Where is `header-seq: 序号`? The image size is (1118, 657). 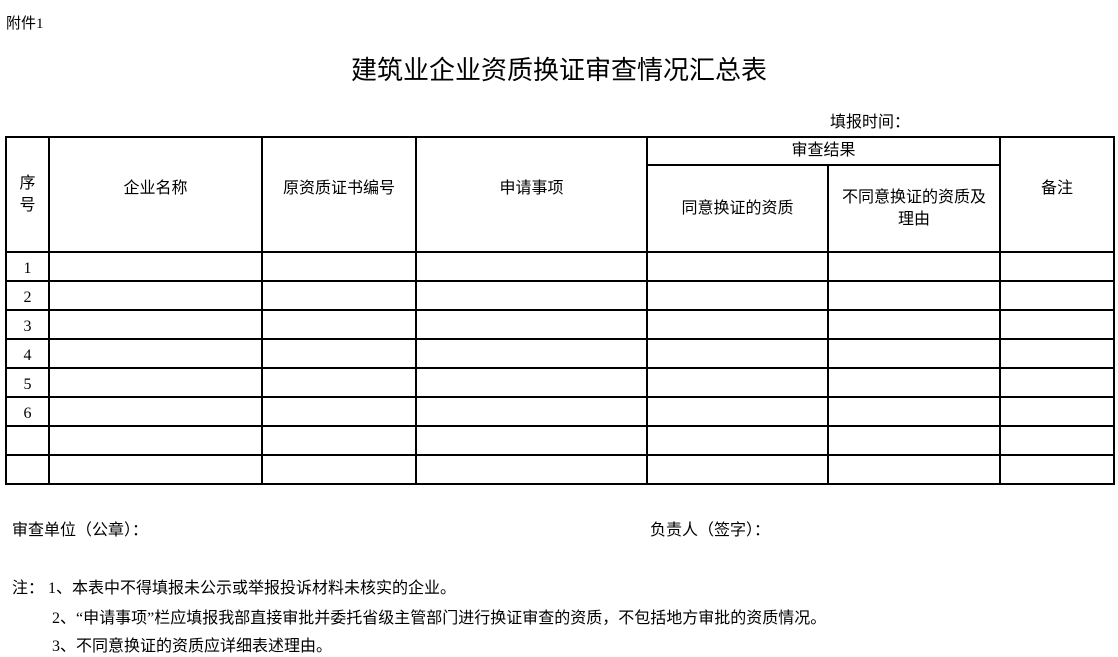
header-seq: 序号 is located at coordinates (27, 194).